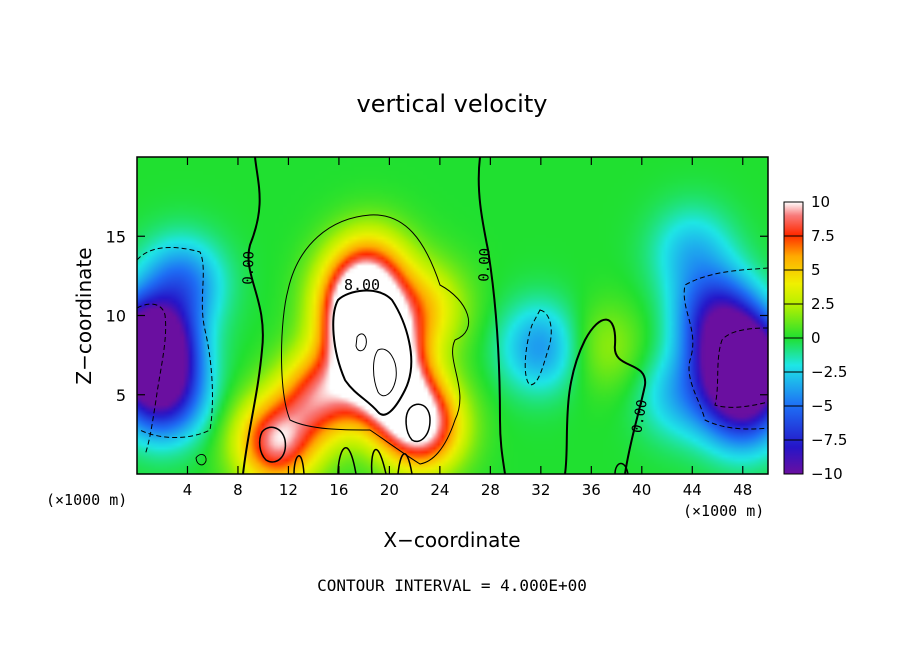 The height and width of the screenshot is (654, 904). Describe the element at coordinates (121, 395) in the screenshot. I see `y-tick-label-5: 5` at that location.